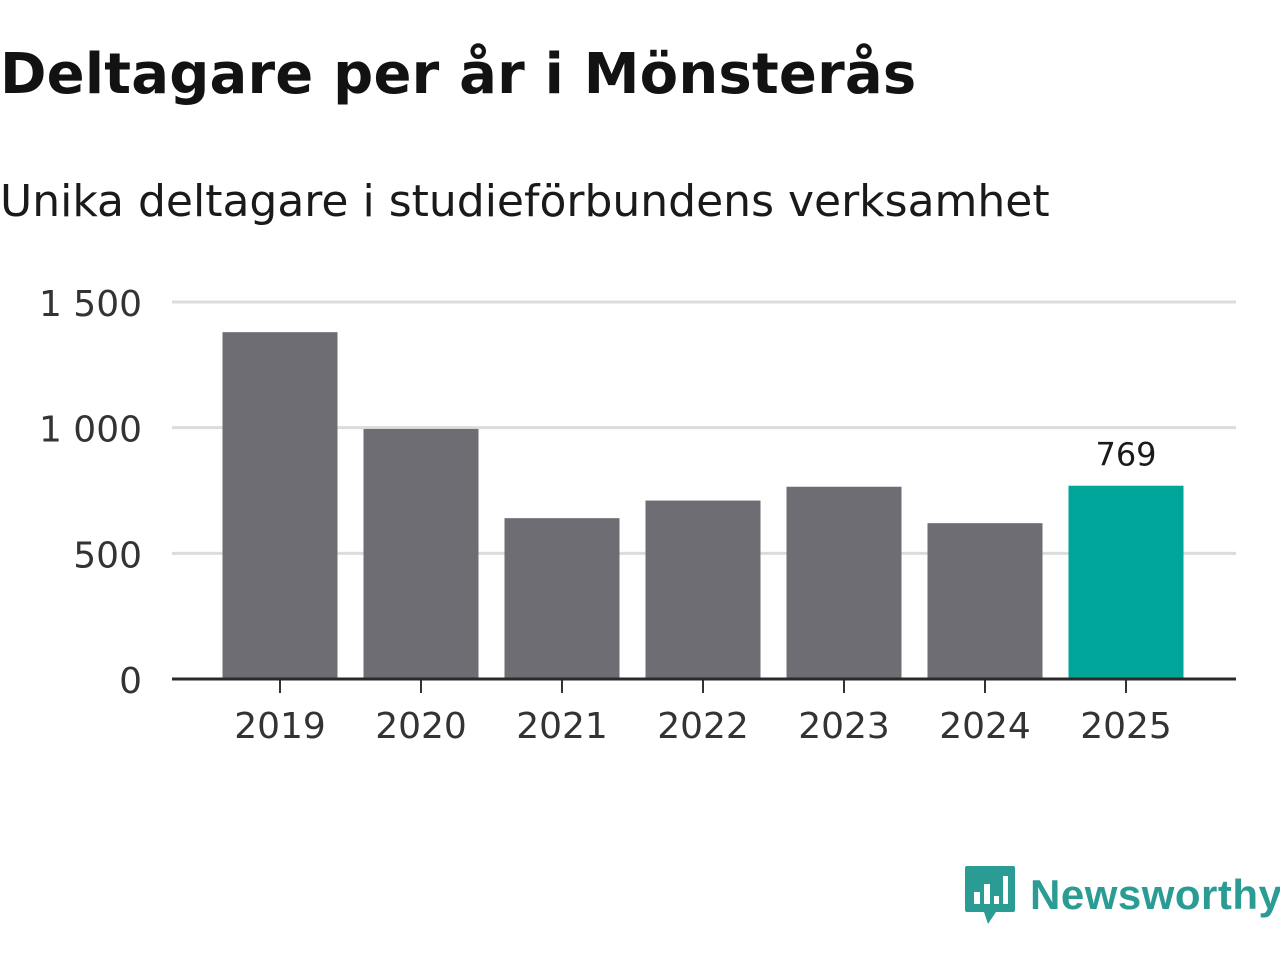 This screenshot has width=1280, height=960. What do you see at coordinates (703, 726) in the screenshot?
I see `x-tick-label: 2022` at bounding box center [703, 726].